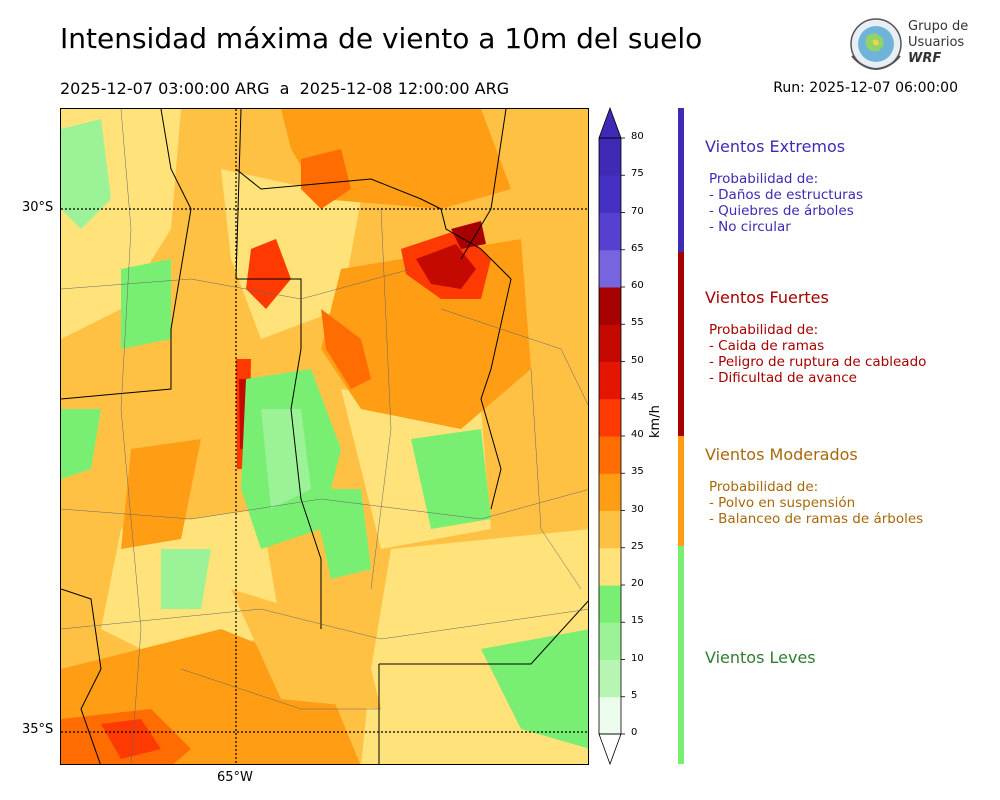 This screenshot has width=1000, height=800. Describe the element at coordinates (38, 207) in the screenshot. I see `lat-label-30s: 30°S` at that location.